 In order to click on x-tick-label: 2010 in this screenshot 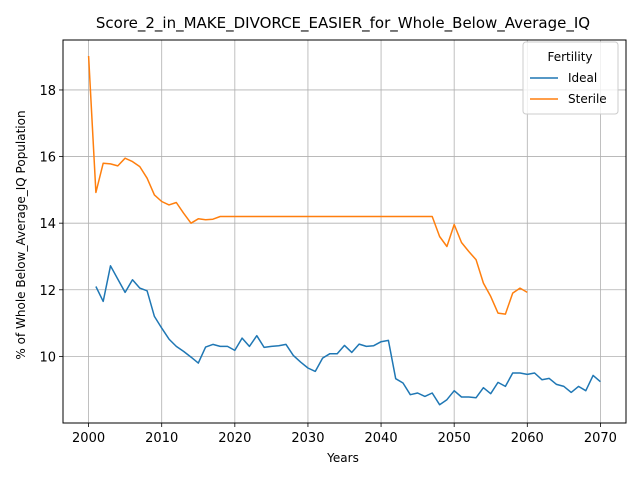, I will do `click(161, 438)`.